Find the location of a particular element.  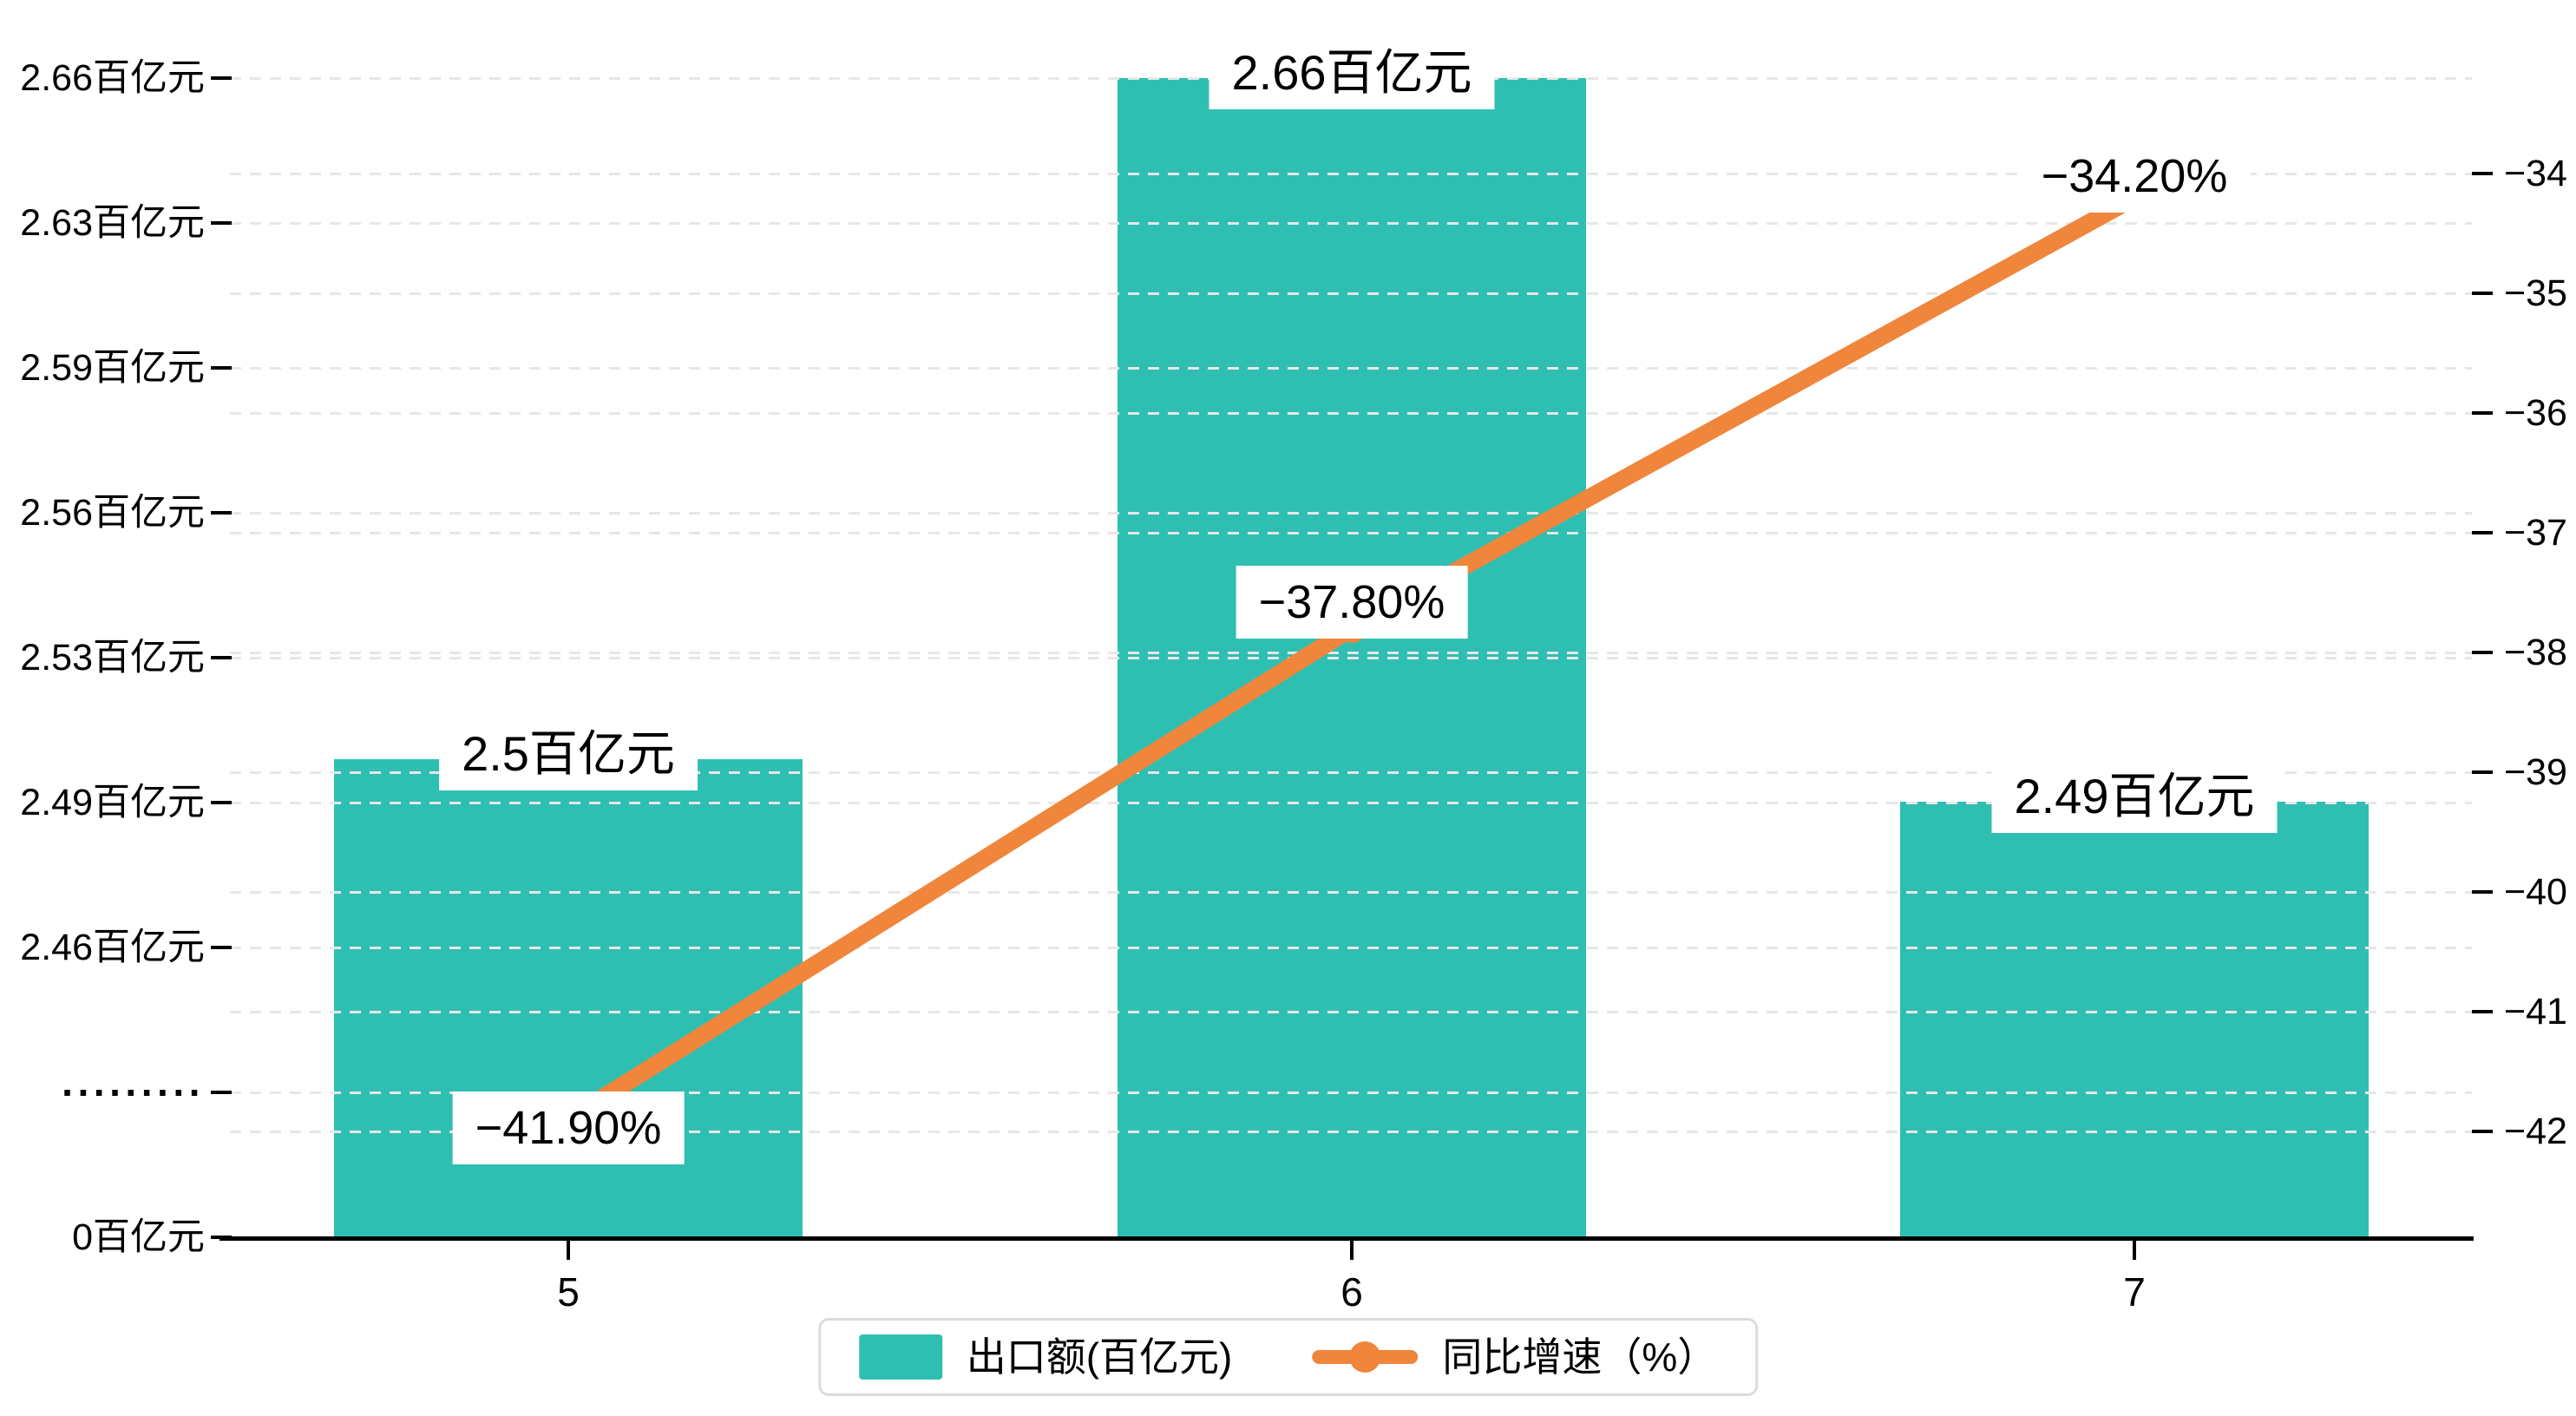

bar-value-label: 2.5百亿元 is located at coordinates (568, 754).